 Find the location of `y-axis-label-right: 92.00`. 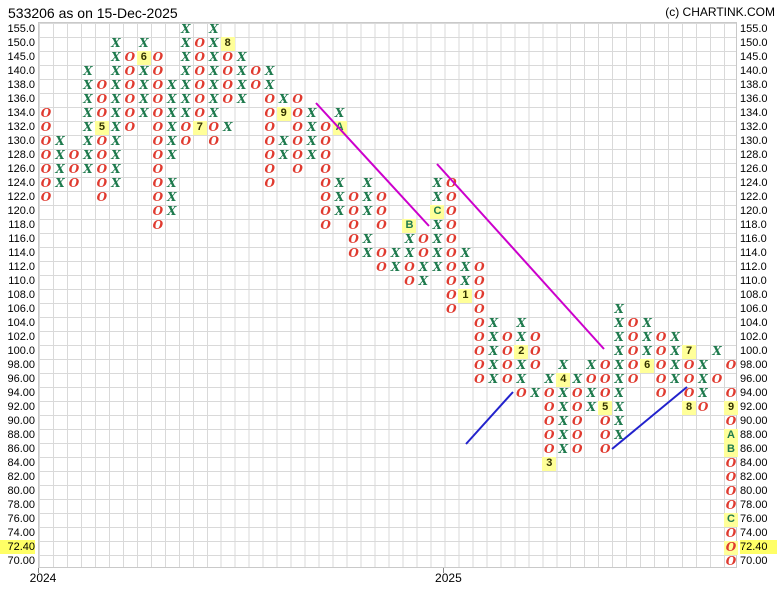

y-axis-label-right: 92.00 is located at coordinates (754, 407).